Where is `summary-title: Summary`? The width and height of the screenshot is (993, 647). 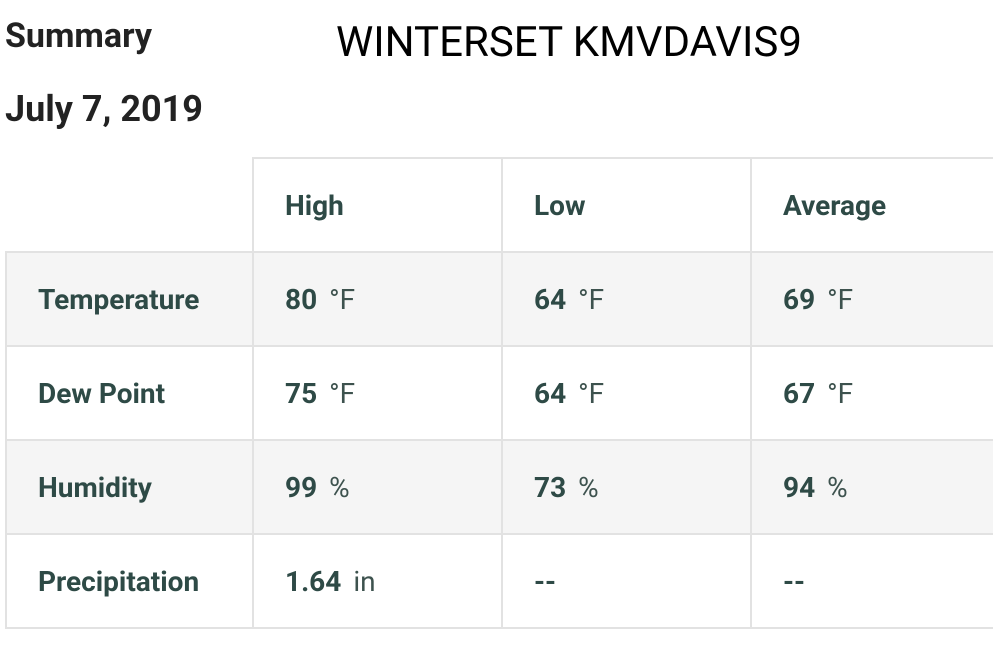 summary-title: Summary is located at coordinates (78, 36).